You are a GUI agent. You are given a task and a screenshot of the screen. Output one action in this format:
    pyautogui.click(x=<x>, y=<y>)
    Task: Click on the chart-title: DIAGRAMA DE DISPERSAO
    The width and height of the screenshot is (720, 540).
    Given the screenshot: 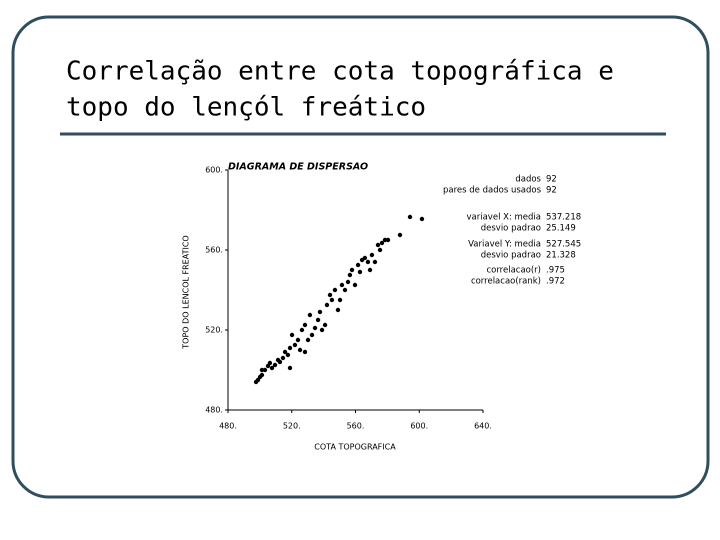 What is the action you would take?
    pyautogui.click(x=298, y=167)
    